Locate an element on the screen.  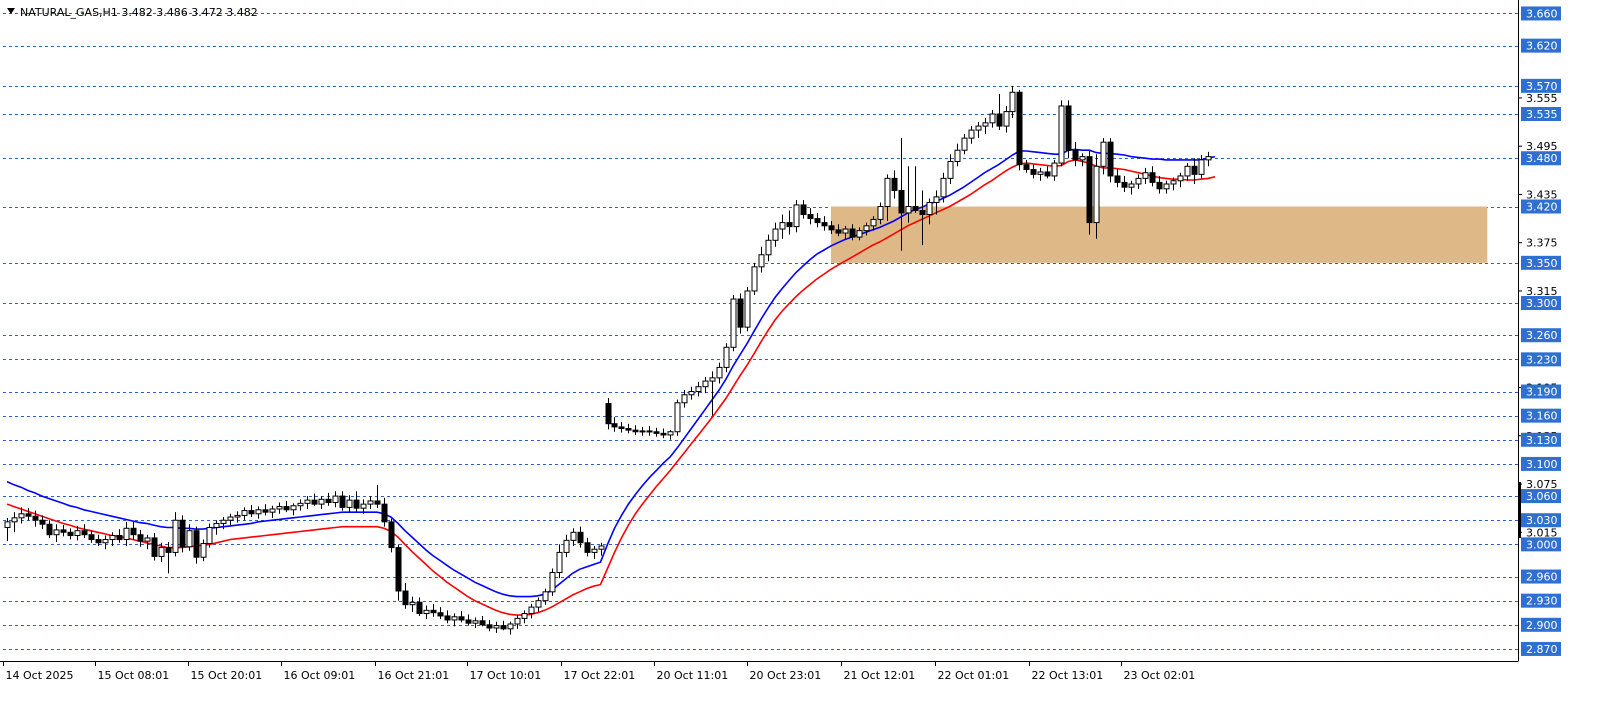
triangle-down-icon is located at coordinates (11, 11).